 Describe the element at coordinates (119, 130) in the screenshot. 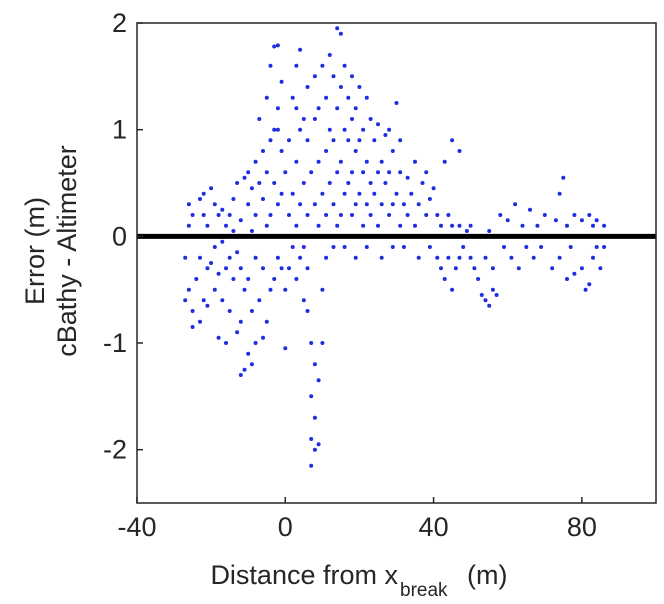

I see `y-tick-label: 1` at that location.